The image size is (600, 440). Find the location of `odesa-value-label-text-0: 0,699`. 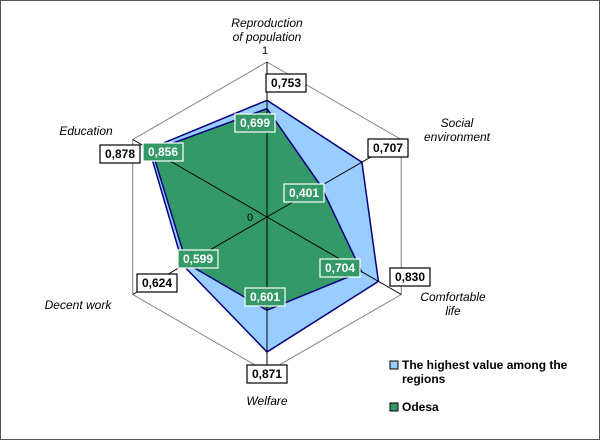

odesa-value-label-text-0: 0,699 is located at coordinates (255, 123).